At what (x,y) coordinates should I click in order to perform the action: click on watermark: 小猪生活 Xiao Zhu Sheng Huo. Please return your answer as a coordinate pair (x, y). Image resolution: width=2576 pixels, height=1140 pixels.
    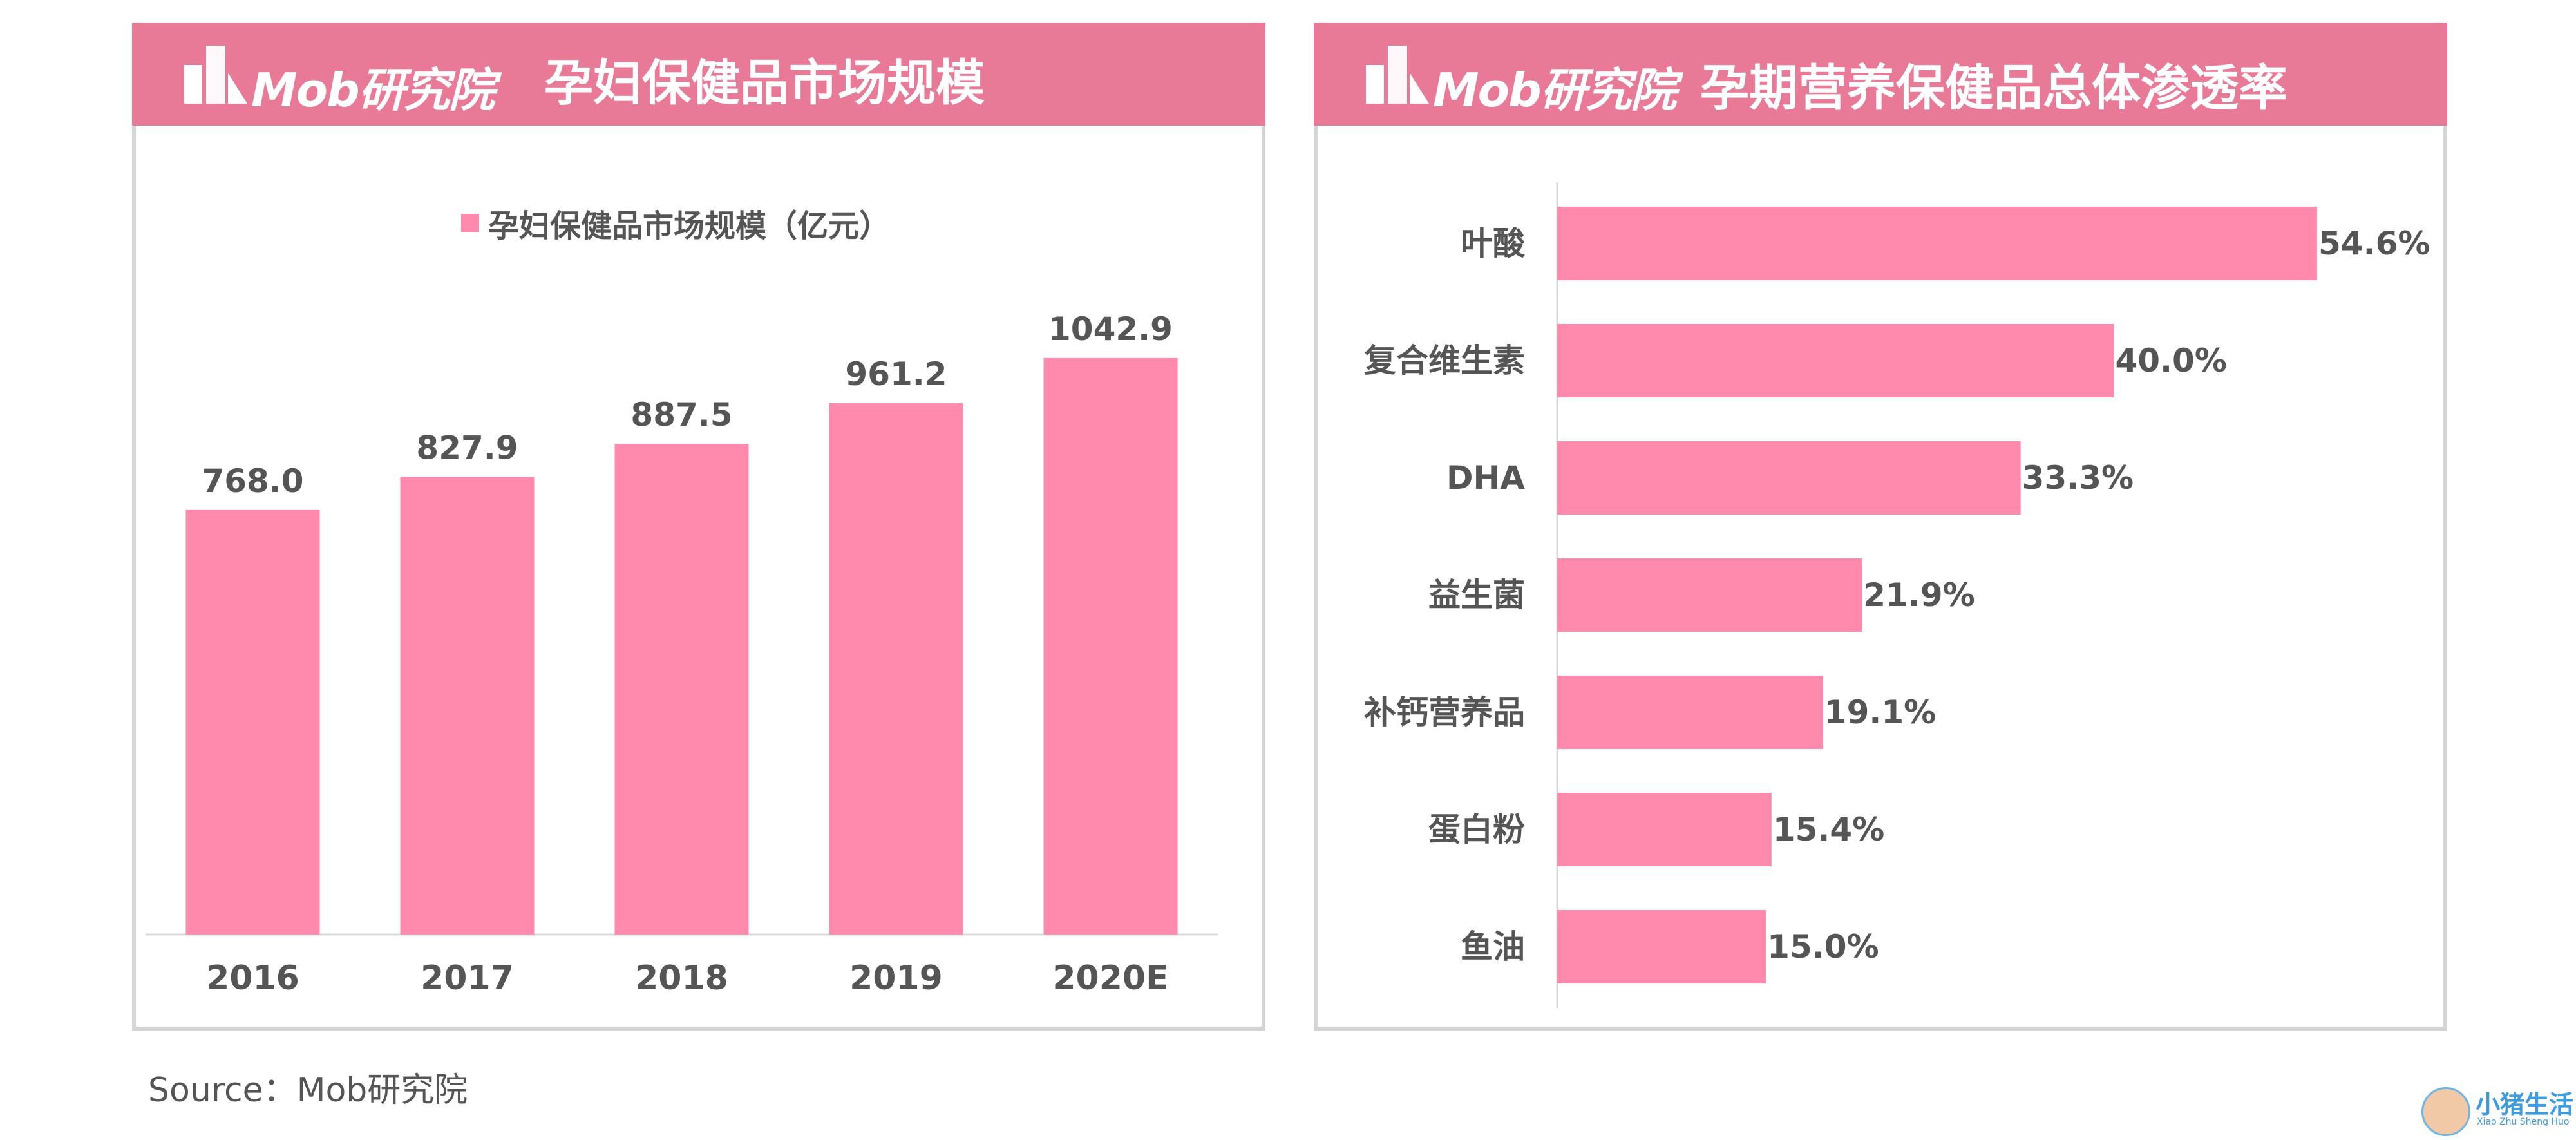
    Looking at the image, I should click on (2498, 1111).